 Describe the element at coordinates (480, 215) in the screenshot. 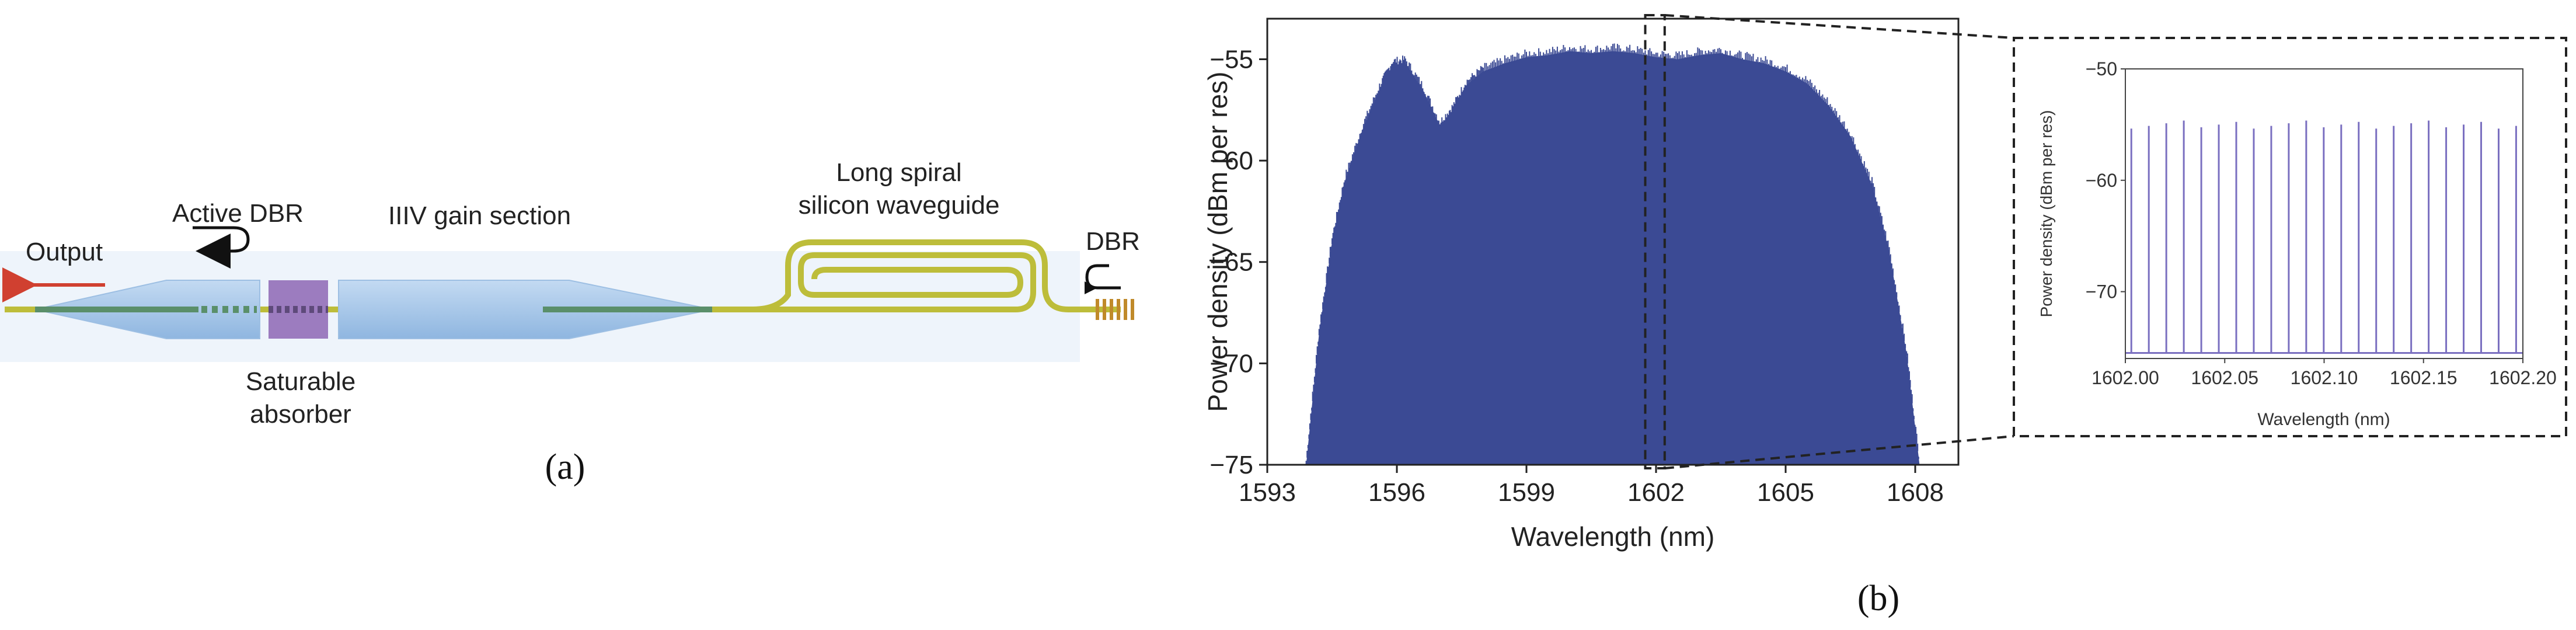

I see `label-gain-section: IIIV gain section` at that location.